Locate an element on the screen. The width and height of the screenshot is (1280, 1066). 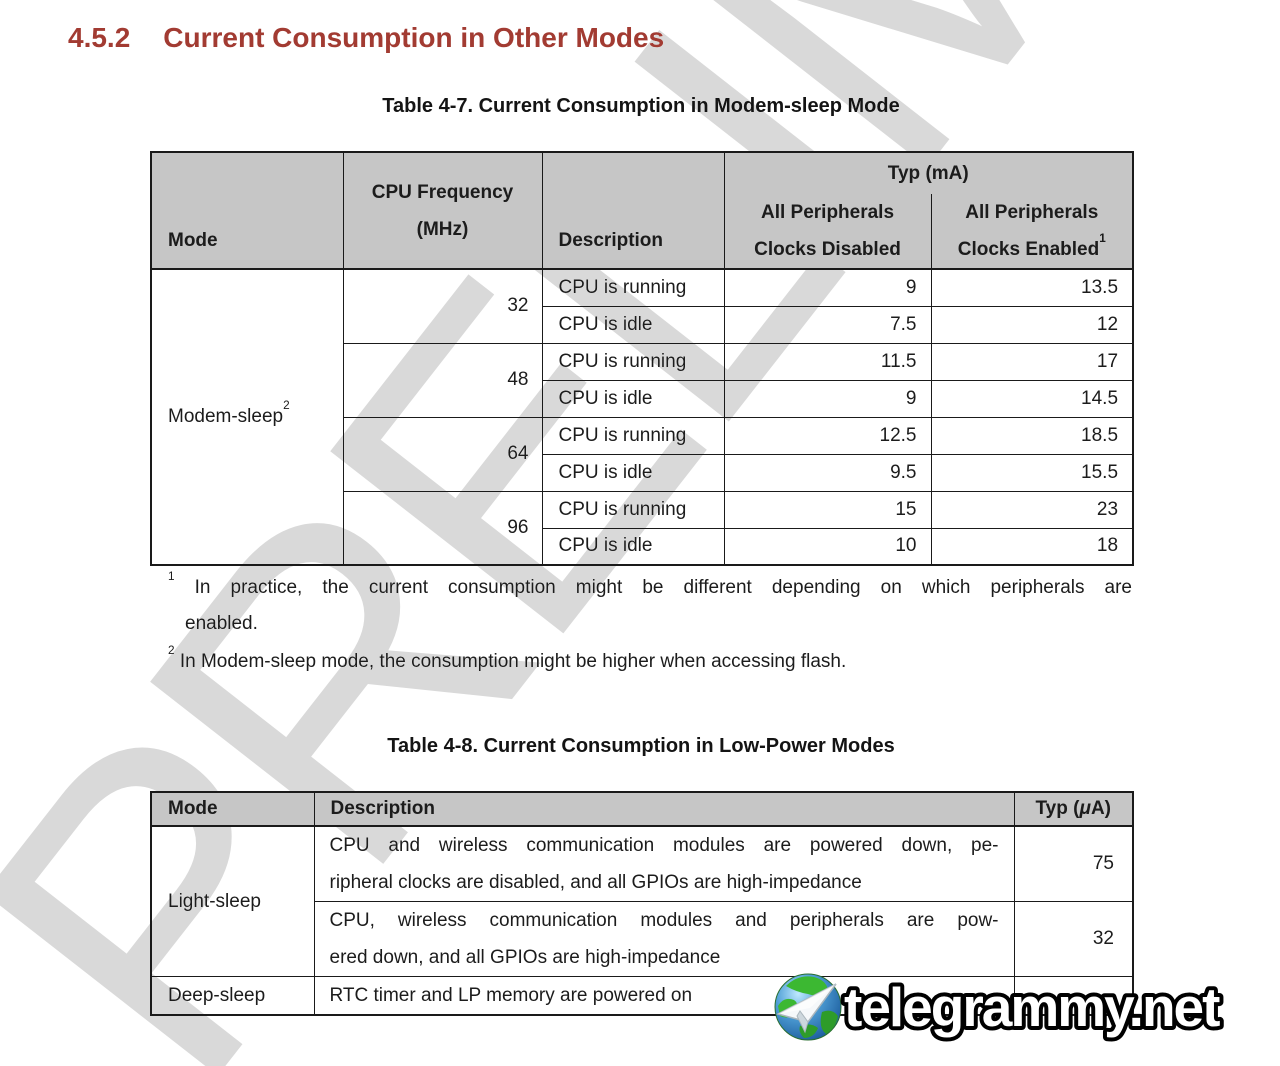
mode-cell: Light-sleep is located at coordinates (232, 901).